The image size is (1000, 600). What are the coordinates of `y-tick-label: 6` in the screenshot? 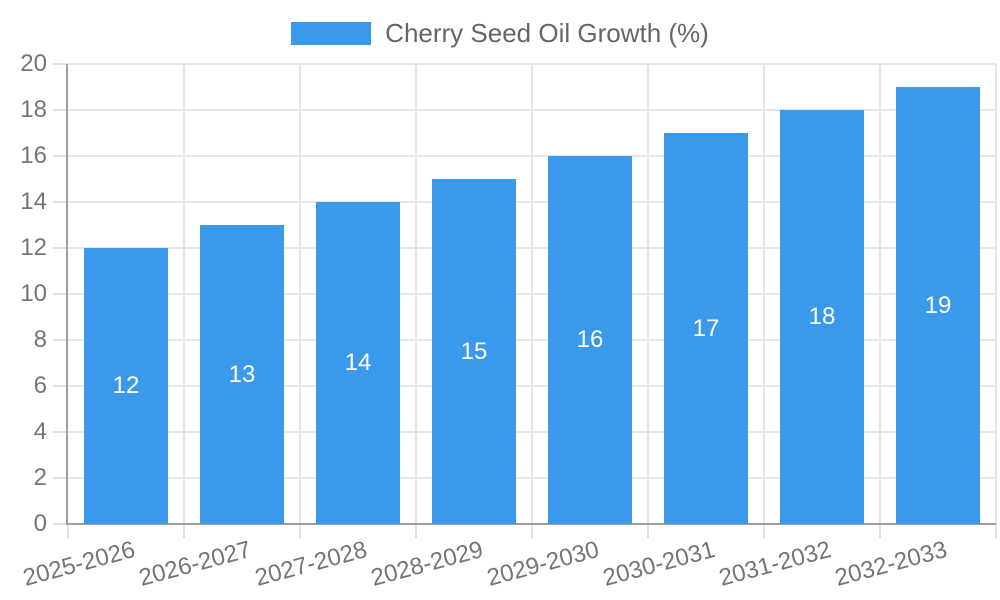 It's located at (40, 385).